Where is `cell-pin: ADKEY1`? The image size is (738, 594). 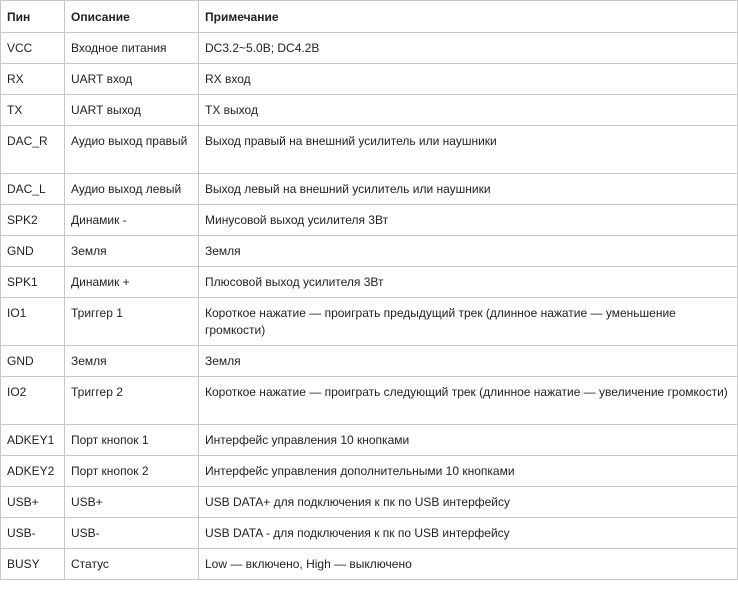 cell-pin: ADKEY1 is located at coordinates (32, 440).